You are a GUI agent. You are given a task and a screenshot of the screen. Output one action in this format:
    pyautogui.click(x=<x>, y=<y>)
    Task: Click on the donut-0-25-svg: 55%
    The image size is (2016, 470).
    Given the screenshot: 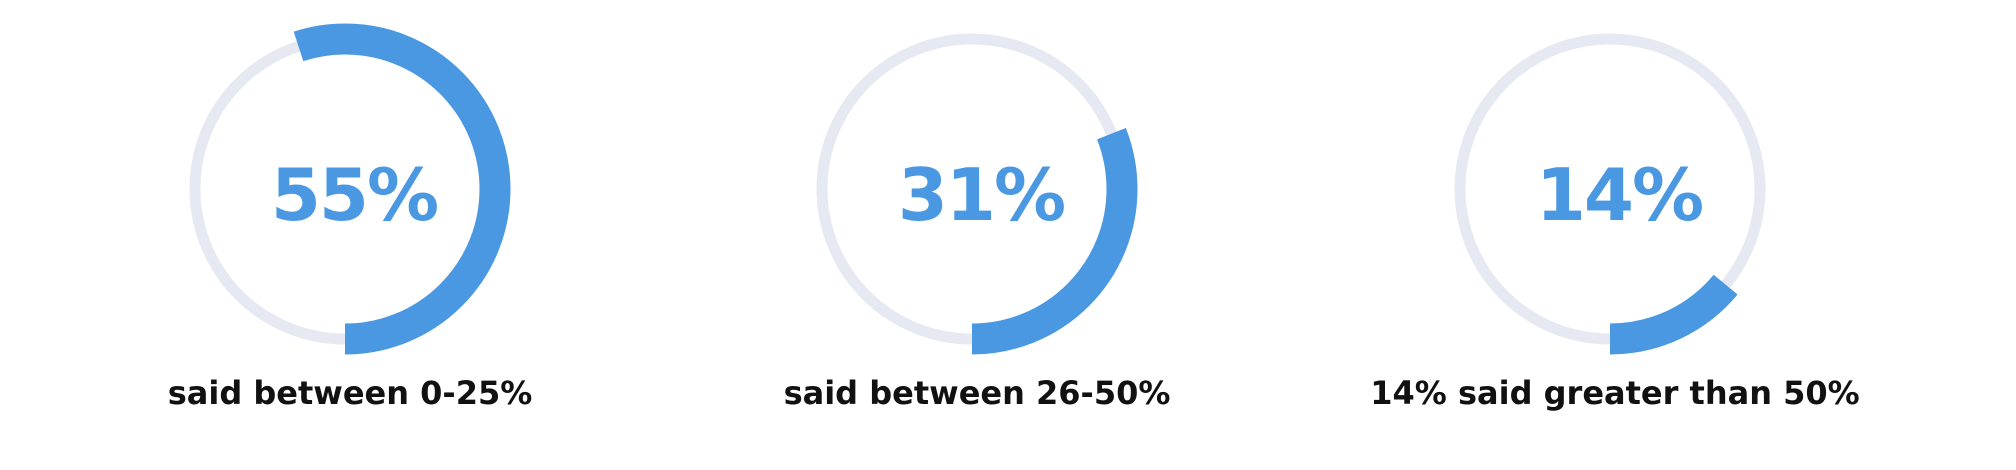 What is the action you would take?
    pyautogui.click(x=345, y=189)
    